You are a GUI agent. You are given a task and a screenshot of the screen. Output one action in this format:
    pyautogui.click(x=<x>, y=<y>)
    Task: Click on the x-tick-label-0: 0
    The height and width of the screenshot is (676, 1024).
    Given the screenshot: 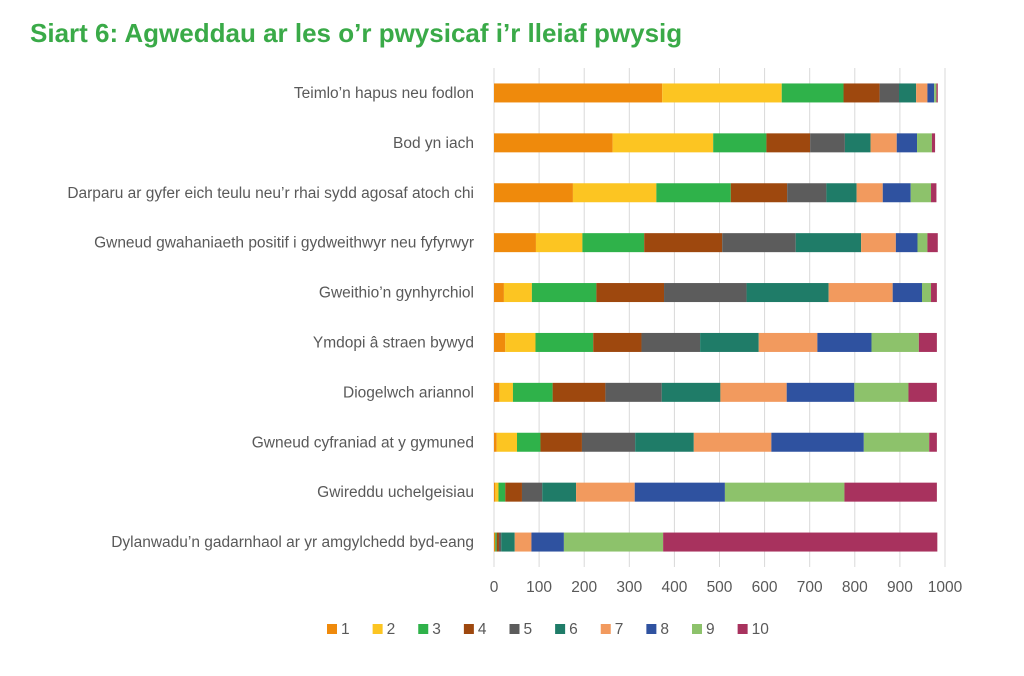 What is the action you would take?
    pyautogui.click(x=494, y=587)
    